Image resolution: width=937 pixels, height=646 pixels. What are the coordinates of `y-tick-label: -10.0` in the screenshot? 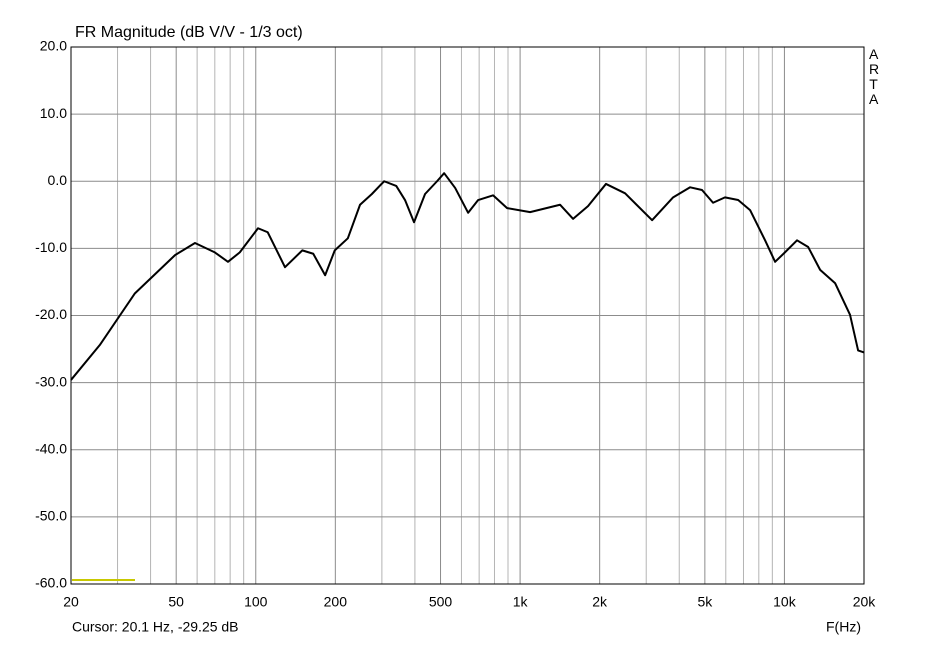 It's located at (51, 247).